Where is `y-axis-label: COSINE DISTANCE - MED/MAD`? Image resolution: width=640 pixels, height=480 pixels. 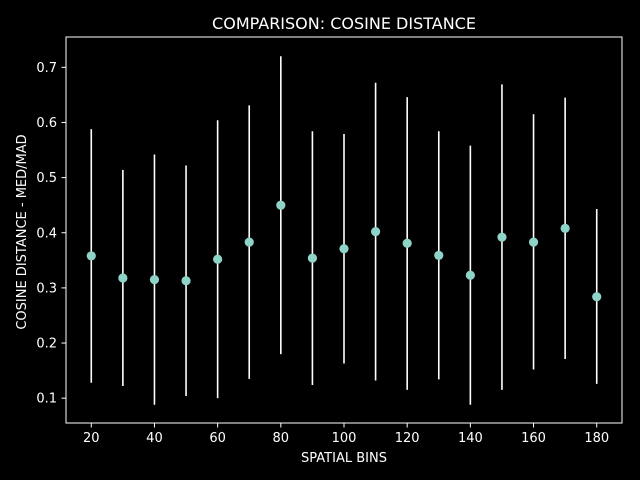 y-axis-label: COSINE DISTANCE - MED/MAD is located at coordinates (22, 231).